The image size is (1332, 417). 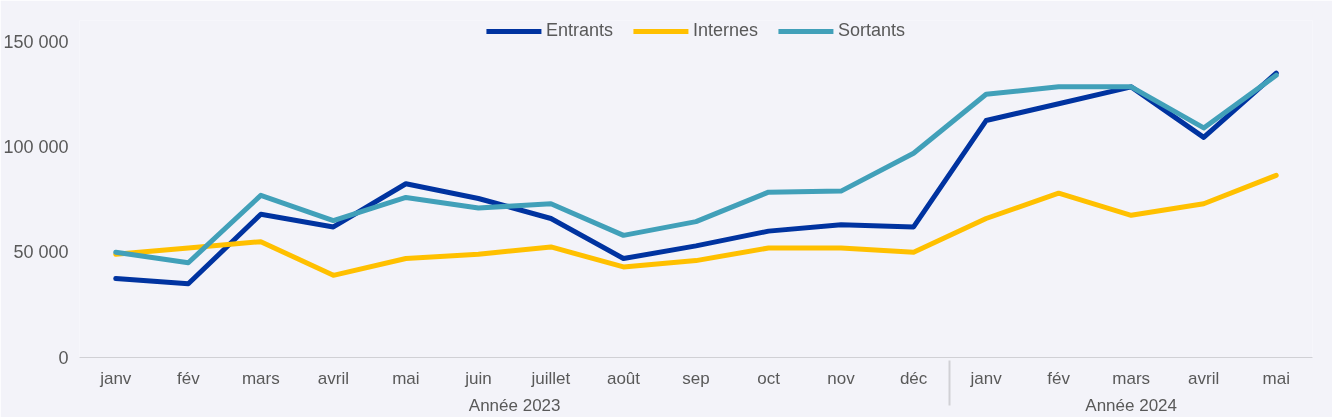 I want to click on text: Année 2024, so click(x=1131, y=405).